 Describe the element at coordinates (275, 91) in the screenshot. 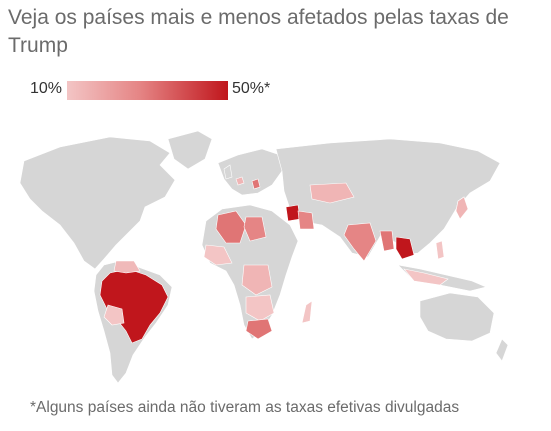

I see `color-legend: 10% 50%*` at that location.